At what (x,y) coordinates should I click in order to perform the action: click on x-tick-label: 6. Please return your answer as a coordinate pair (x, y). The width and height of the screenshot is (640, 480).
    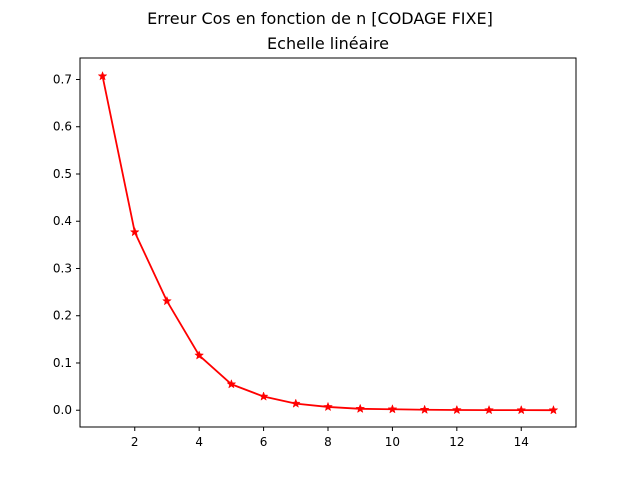
    Looking at the image, I should click on (264, 442).